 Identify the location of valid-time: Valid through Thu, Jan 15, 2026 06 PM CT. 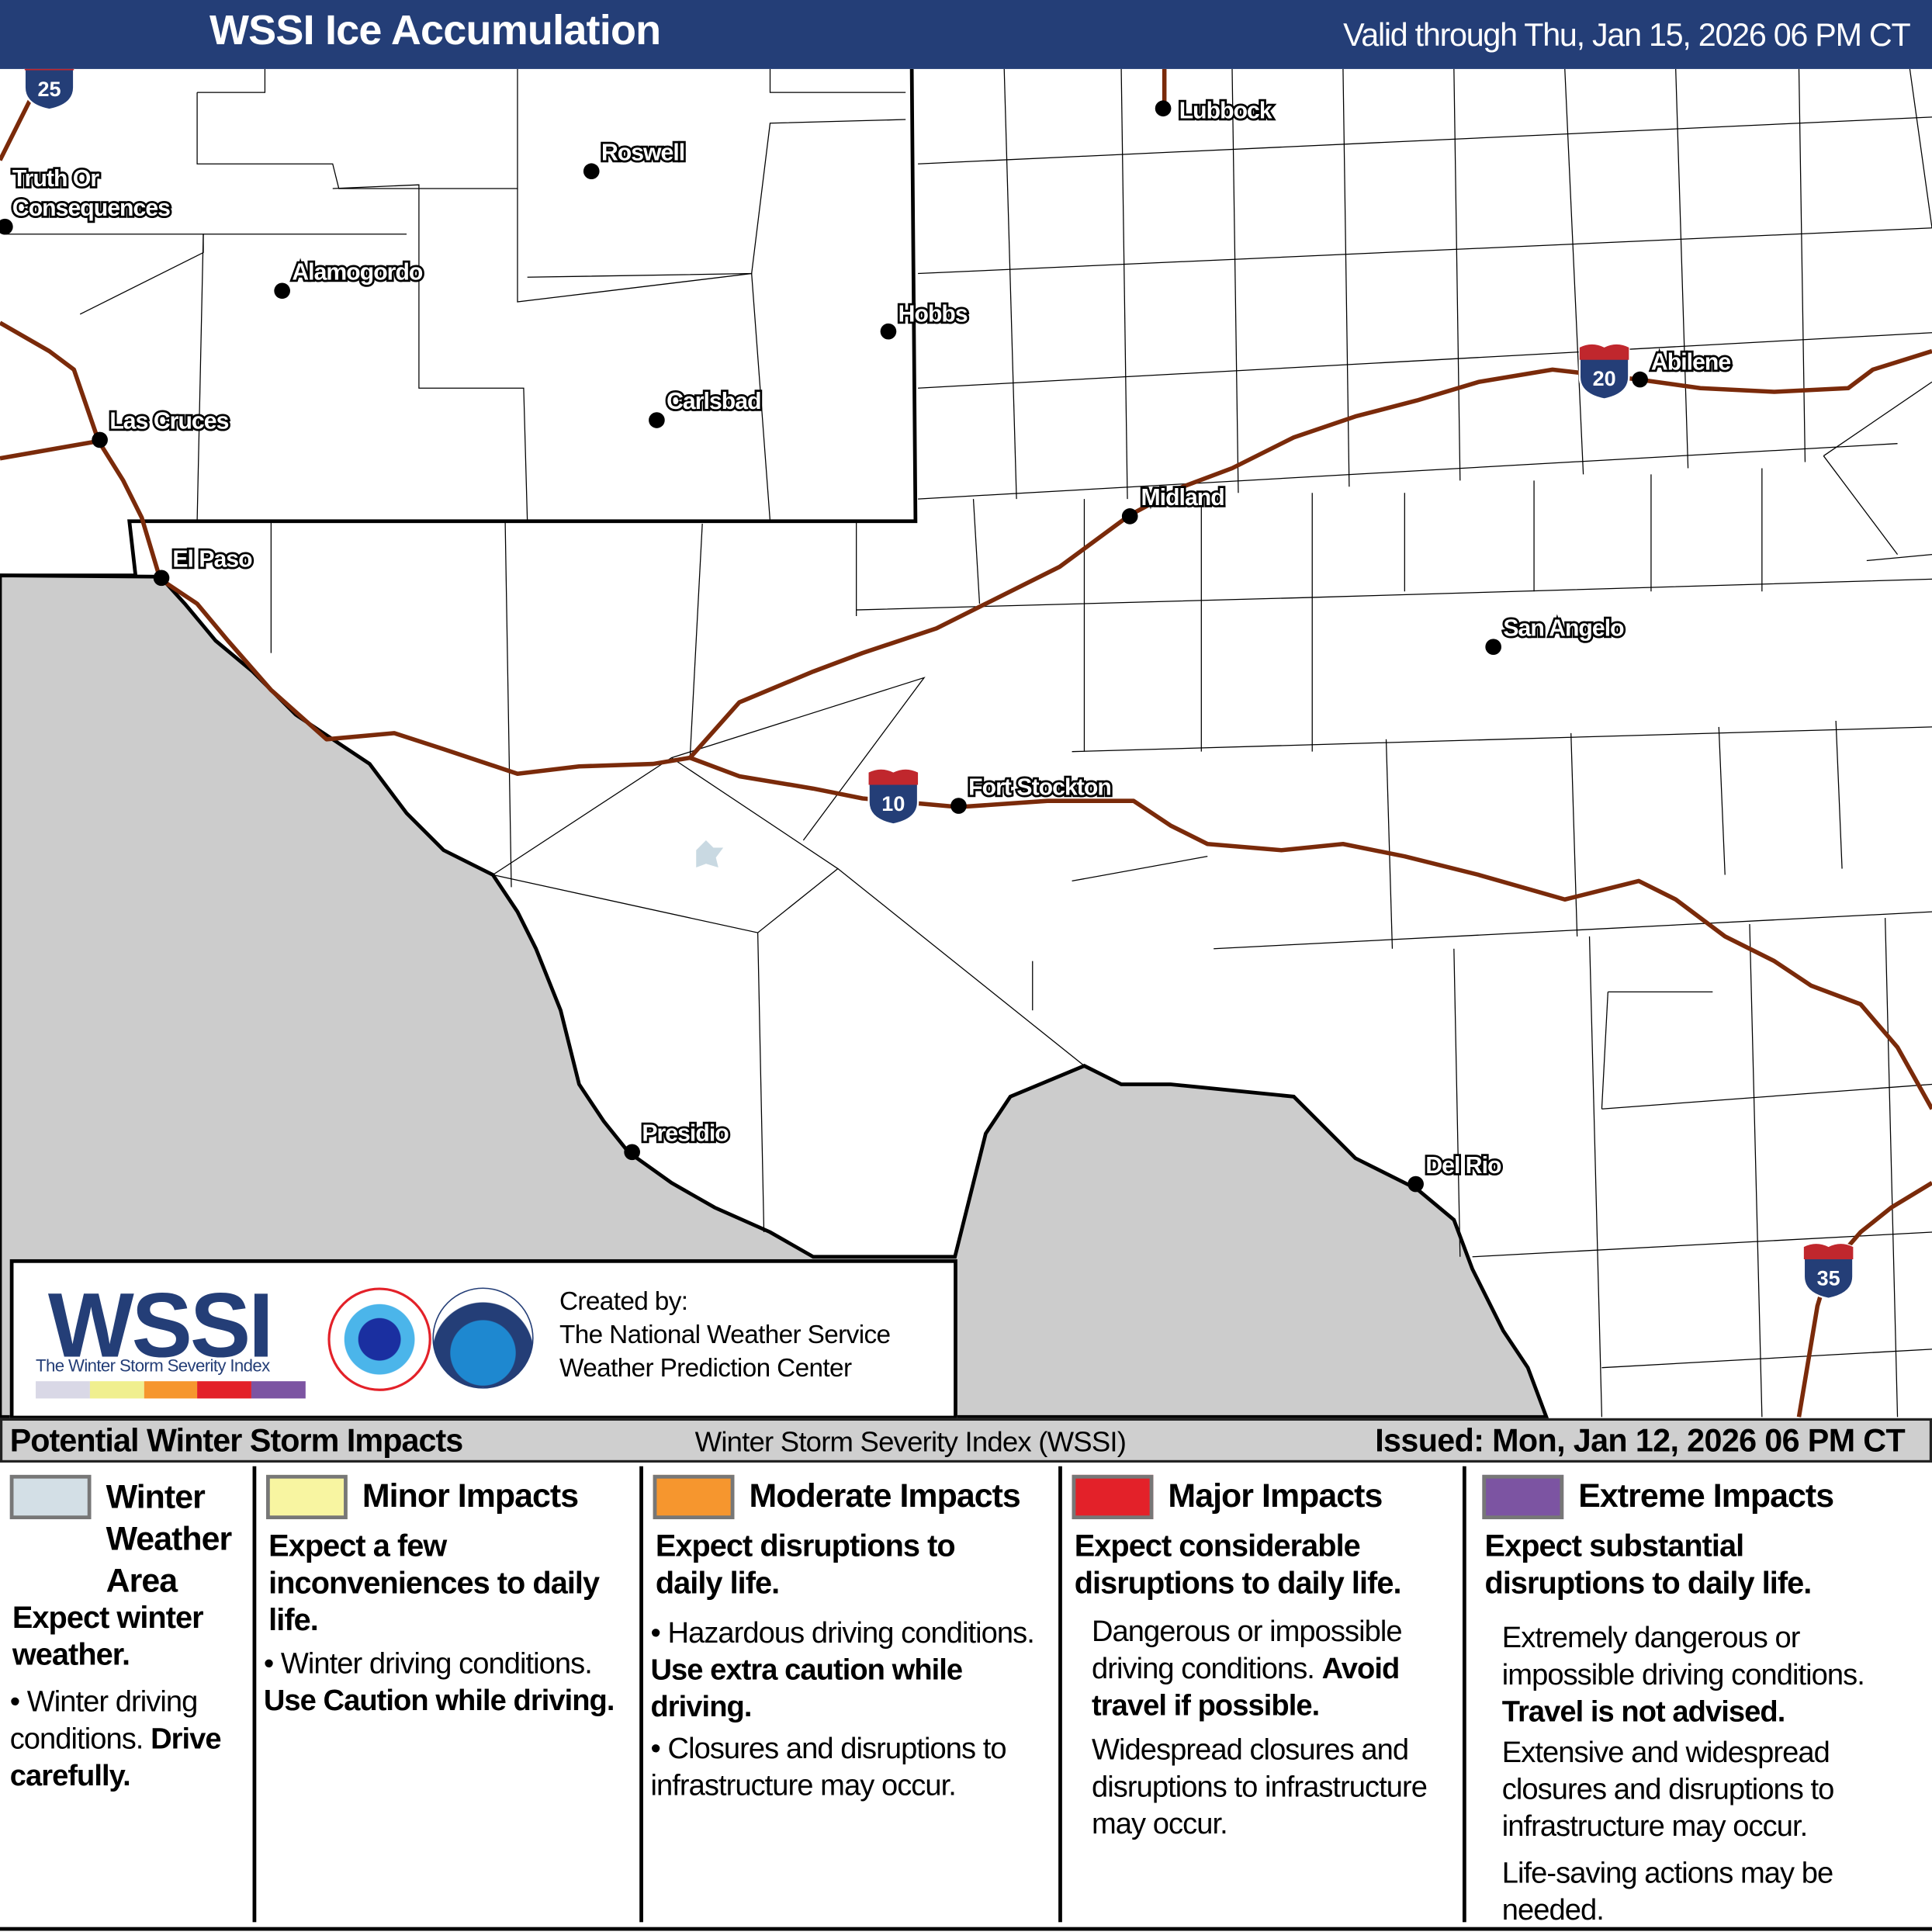
(1627, 35).